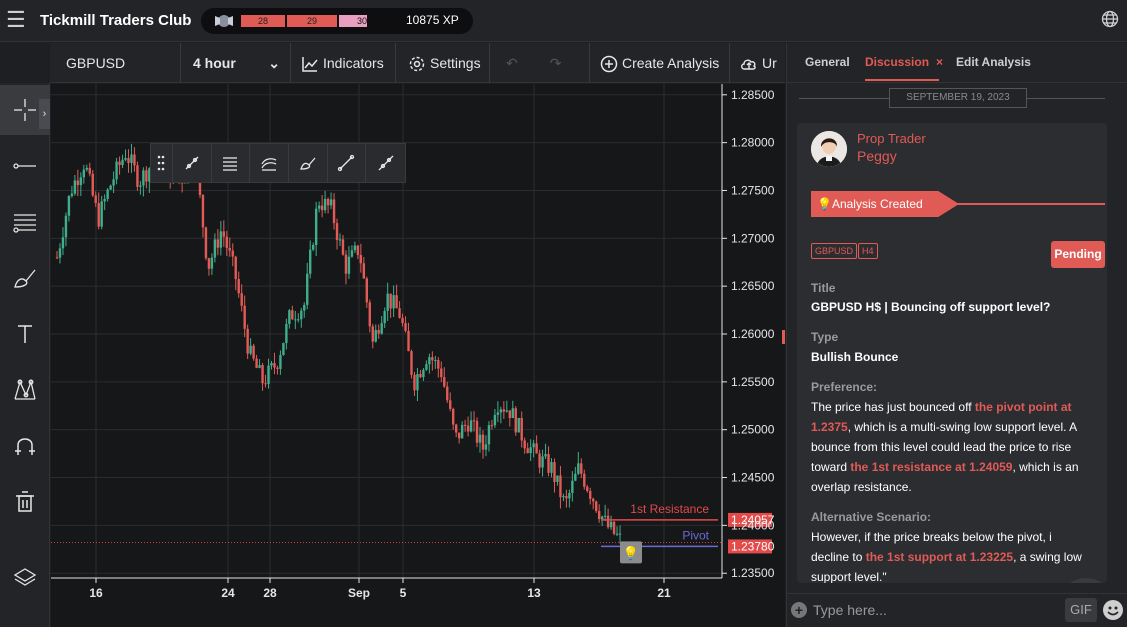 The width and height of the screenshot is (1127, 627). I want to click on trash-icon, so click(25, 501).